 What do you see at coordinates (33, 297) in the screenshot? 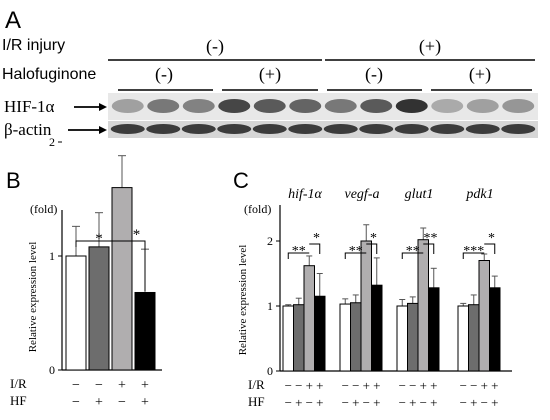
I see `panel-b-ylabel: Relative expression level` at bounding box center [33, 297].